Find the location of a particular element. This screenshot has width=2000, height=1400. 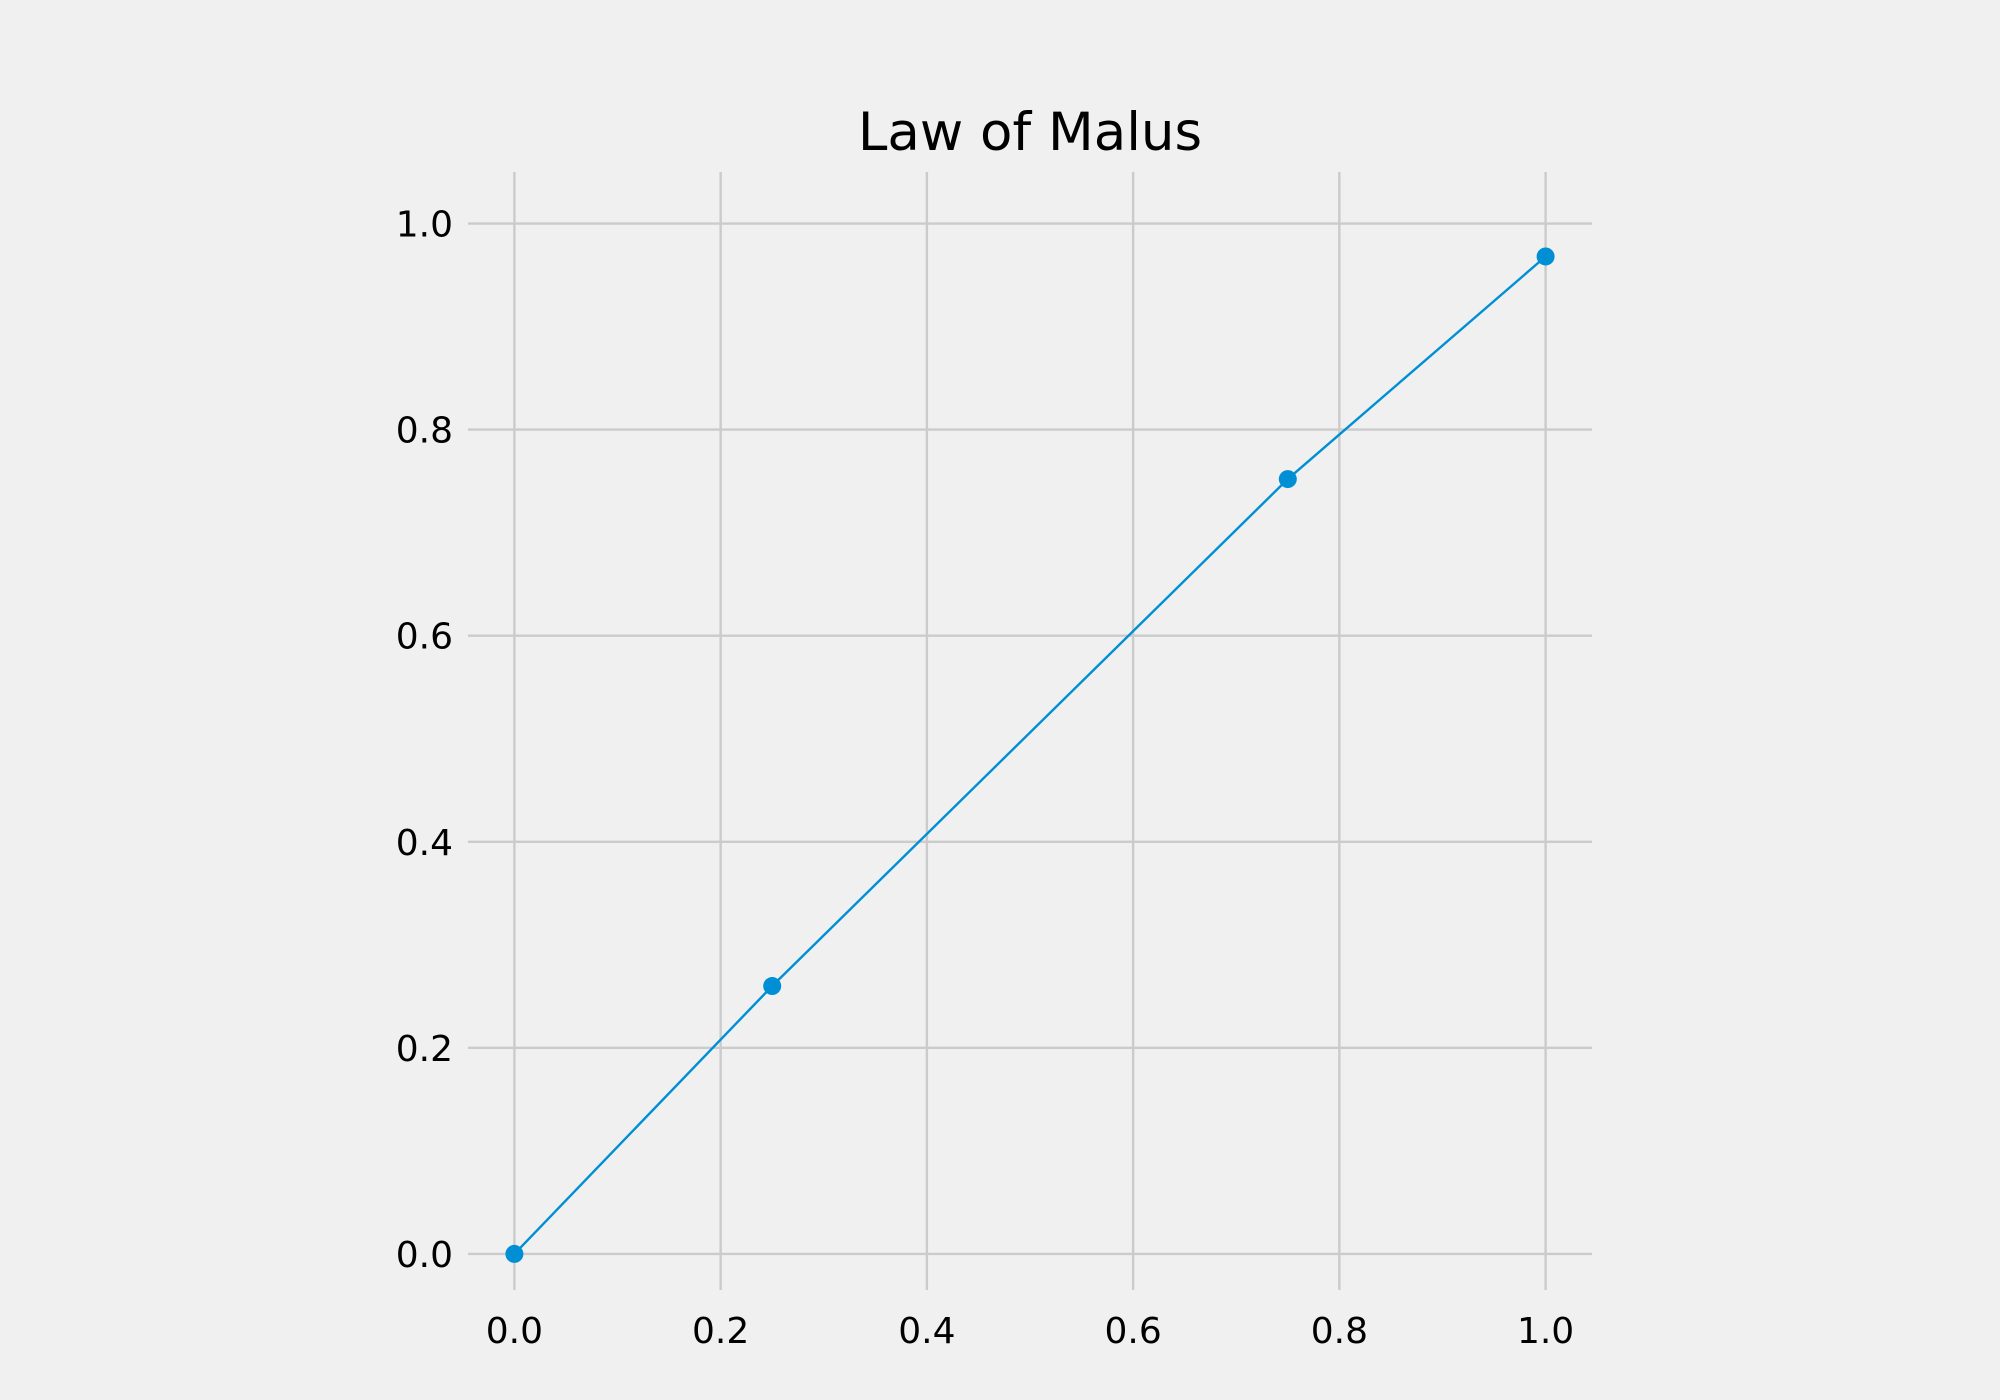

x-tick-label: 0.8 is located at coordinates (1339, 1331).